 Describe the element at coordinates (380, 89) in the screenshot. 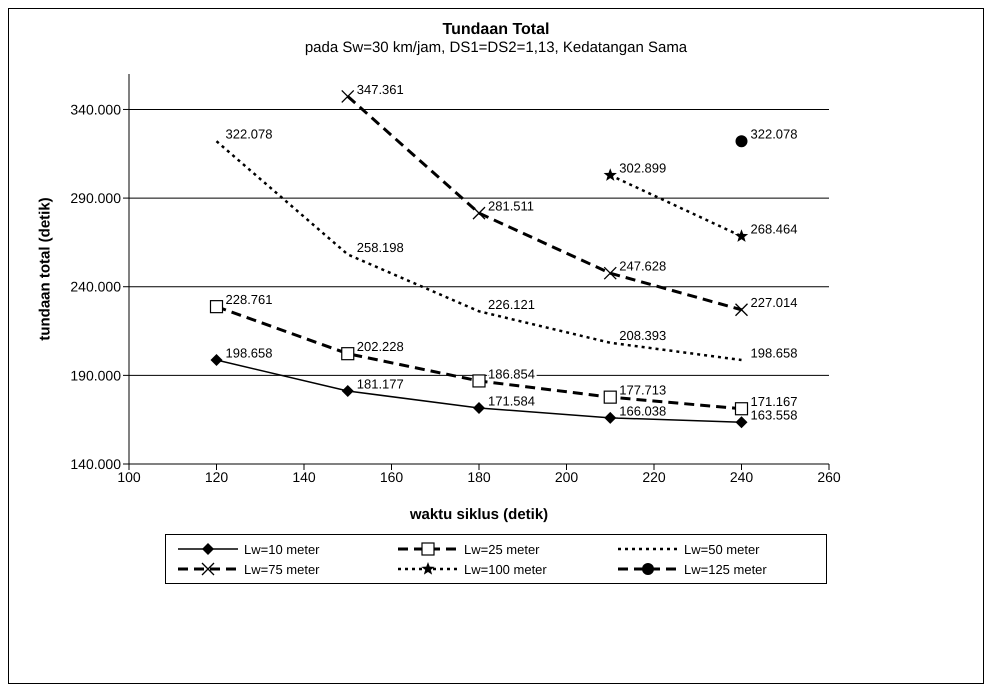

I see `data-label: 347.361` at that location.